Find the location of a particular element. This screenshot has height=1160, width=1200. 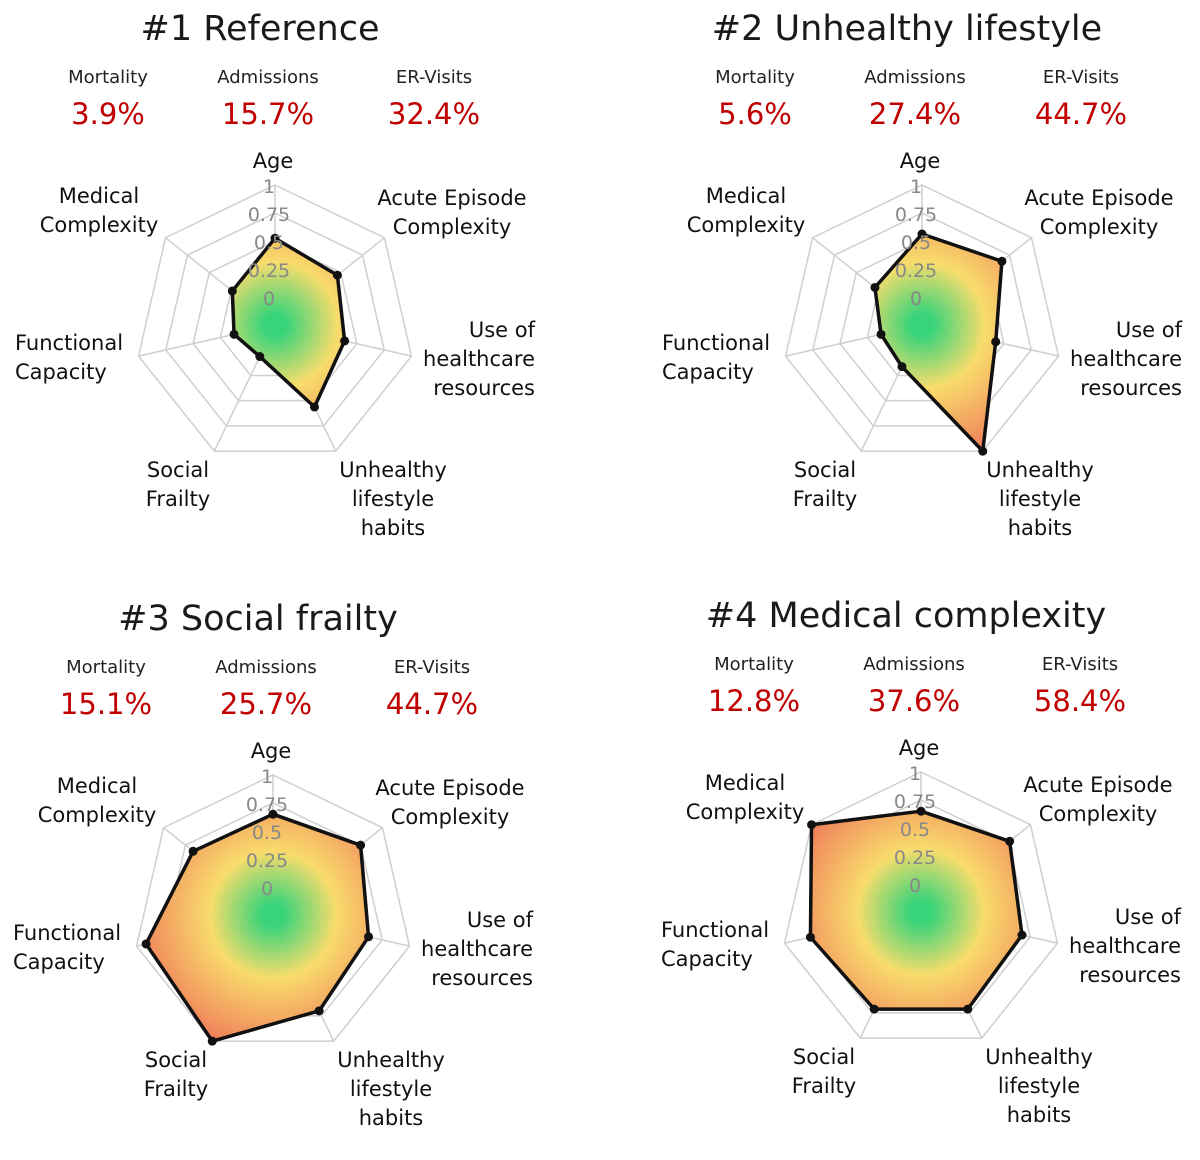

chart-title: #1 Reference is located at coordinates (260, 29).